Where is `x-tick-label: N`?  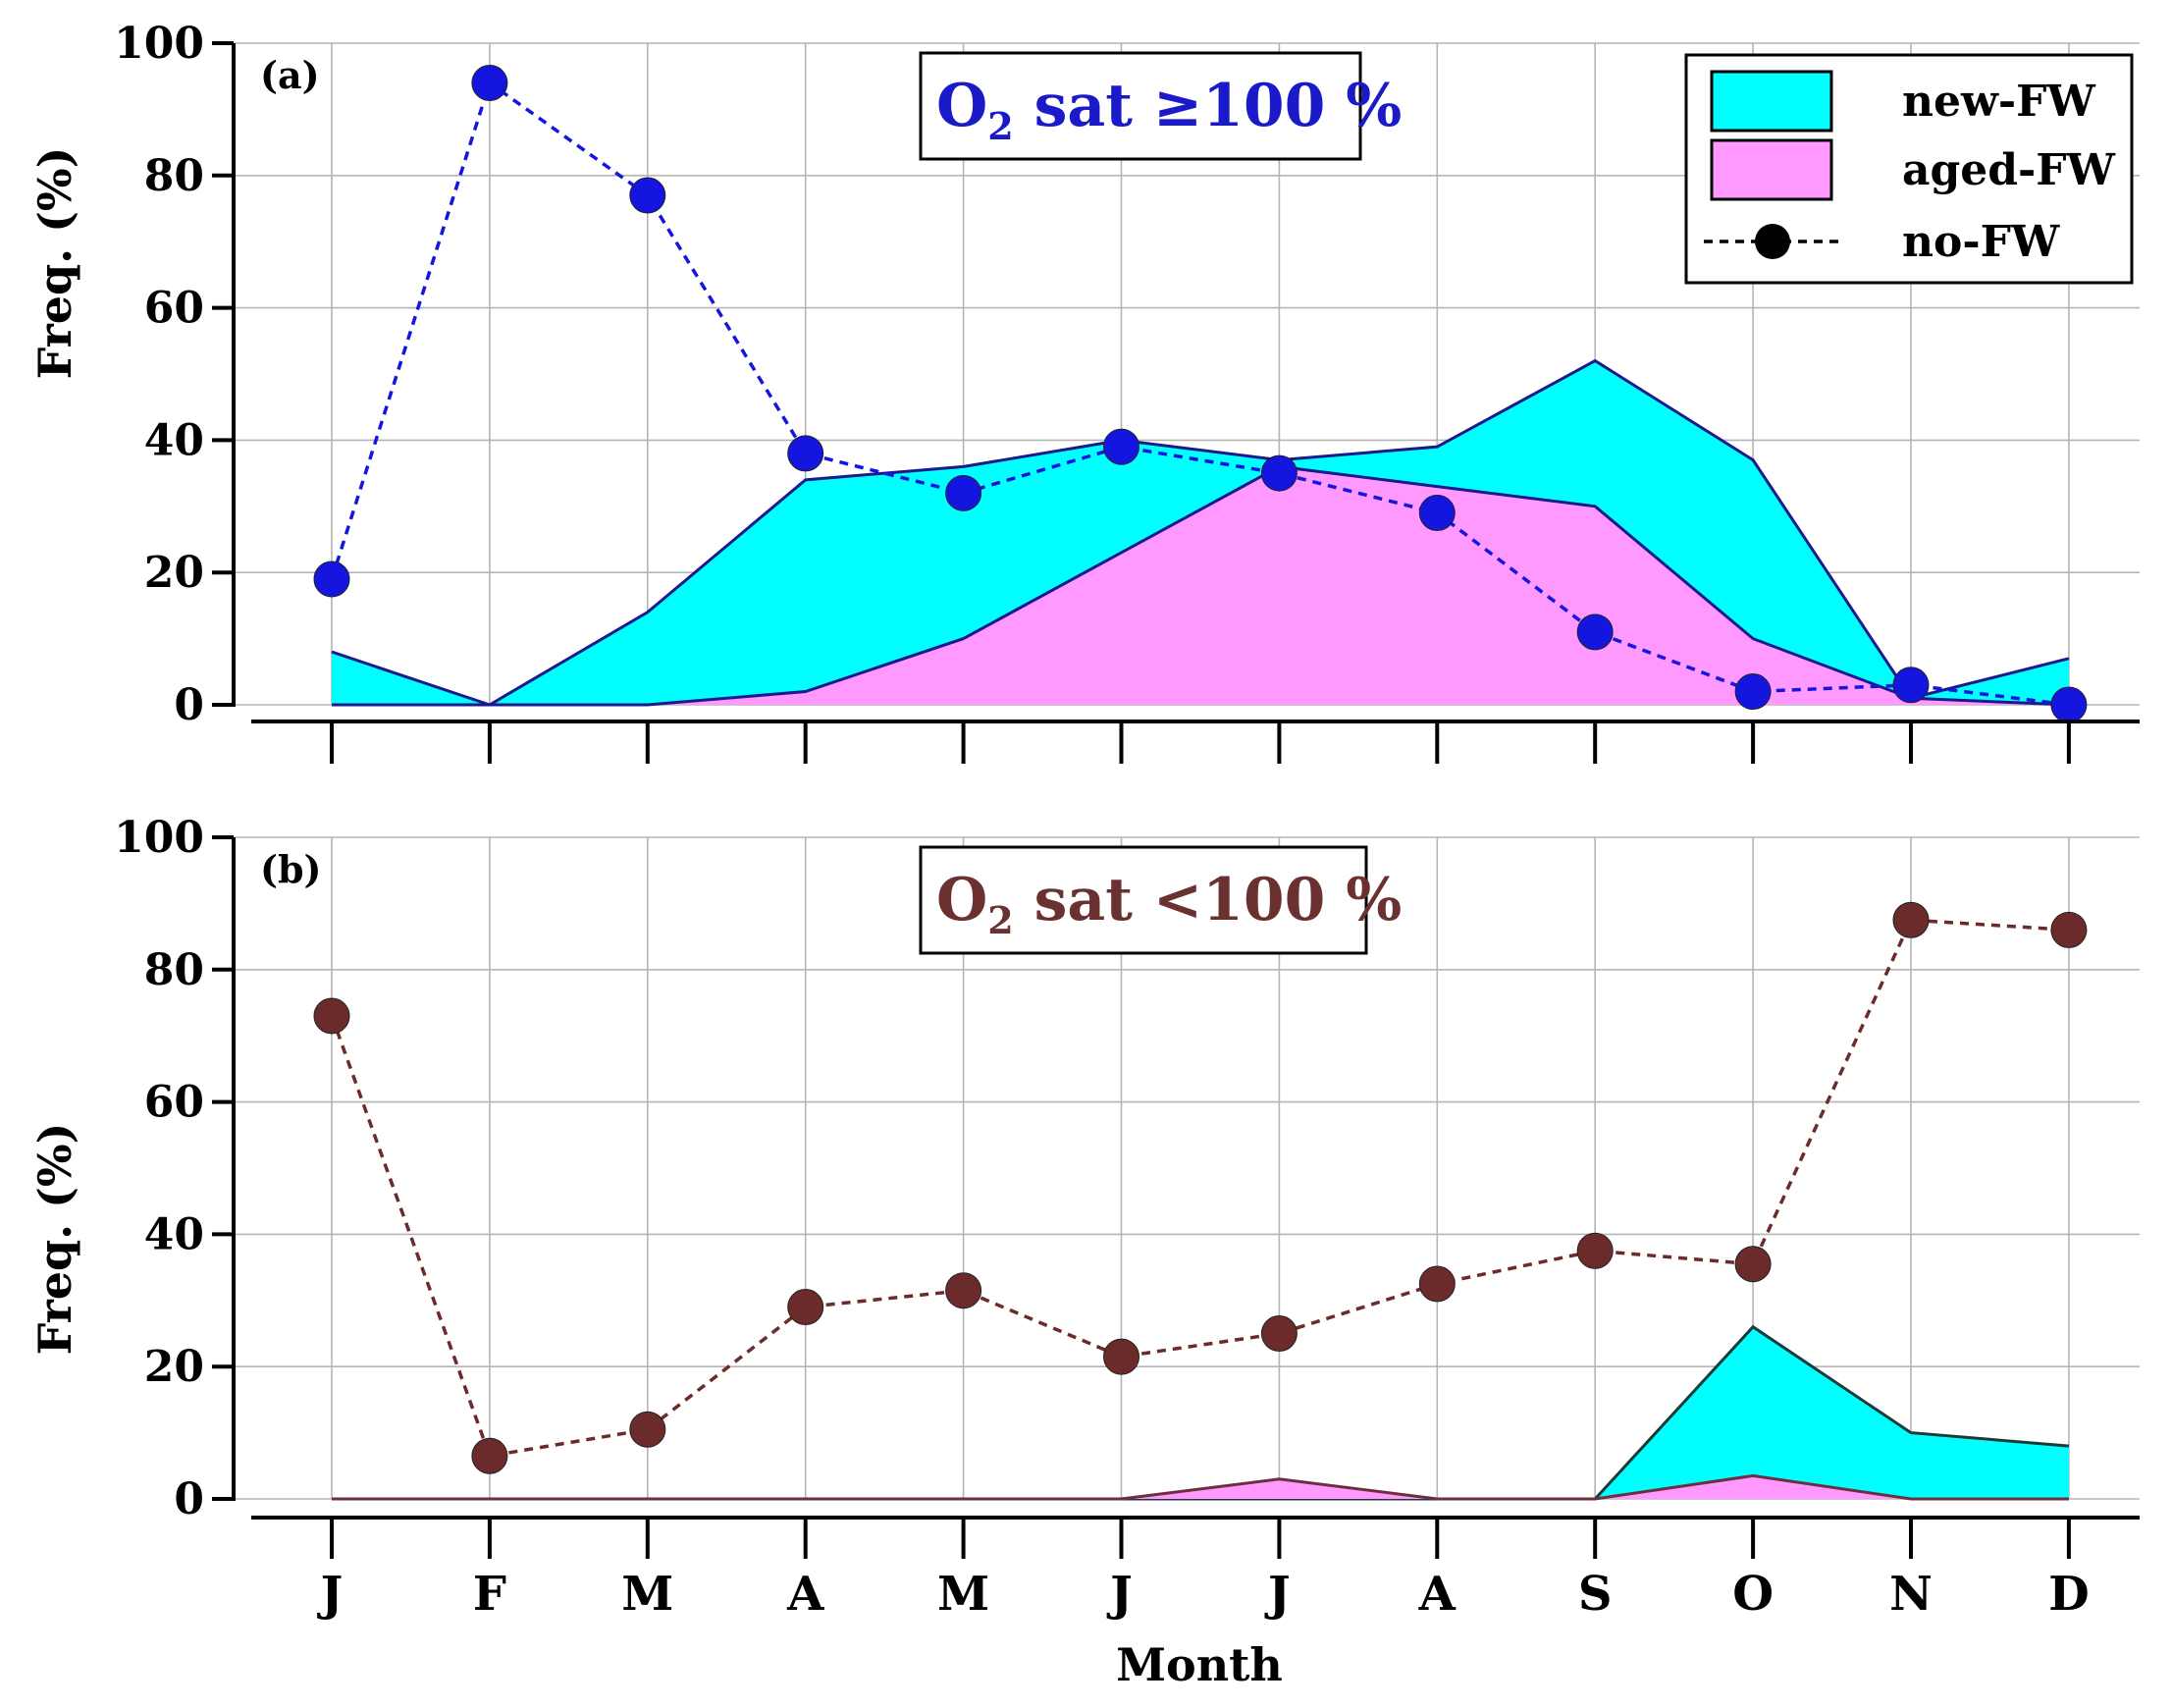 x-tick-label: N is located at coordinates (1911, 1594).